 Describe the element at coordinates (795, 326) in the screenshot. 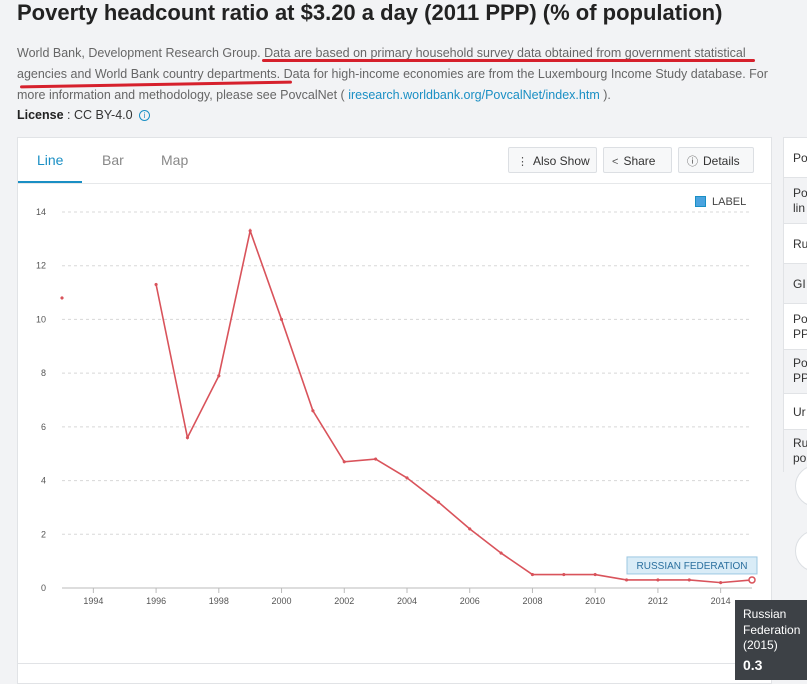

I see `side-item-5: Po PP` at that location.